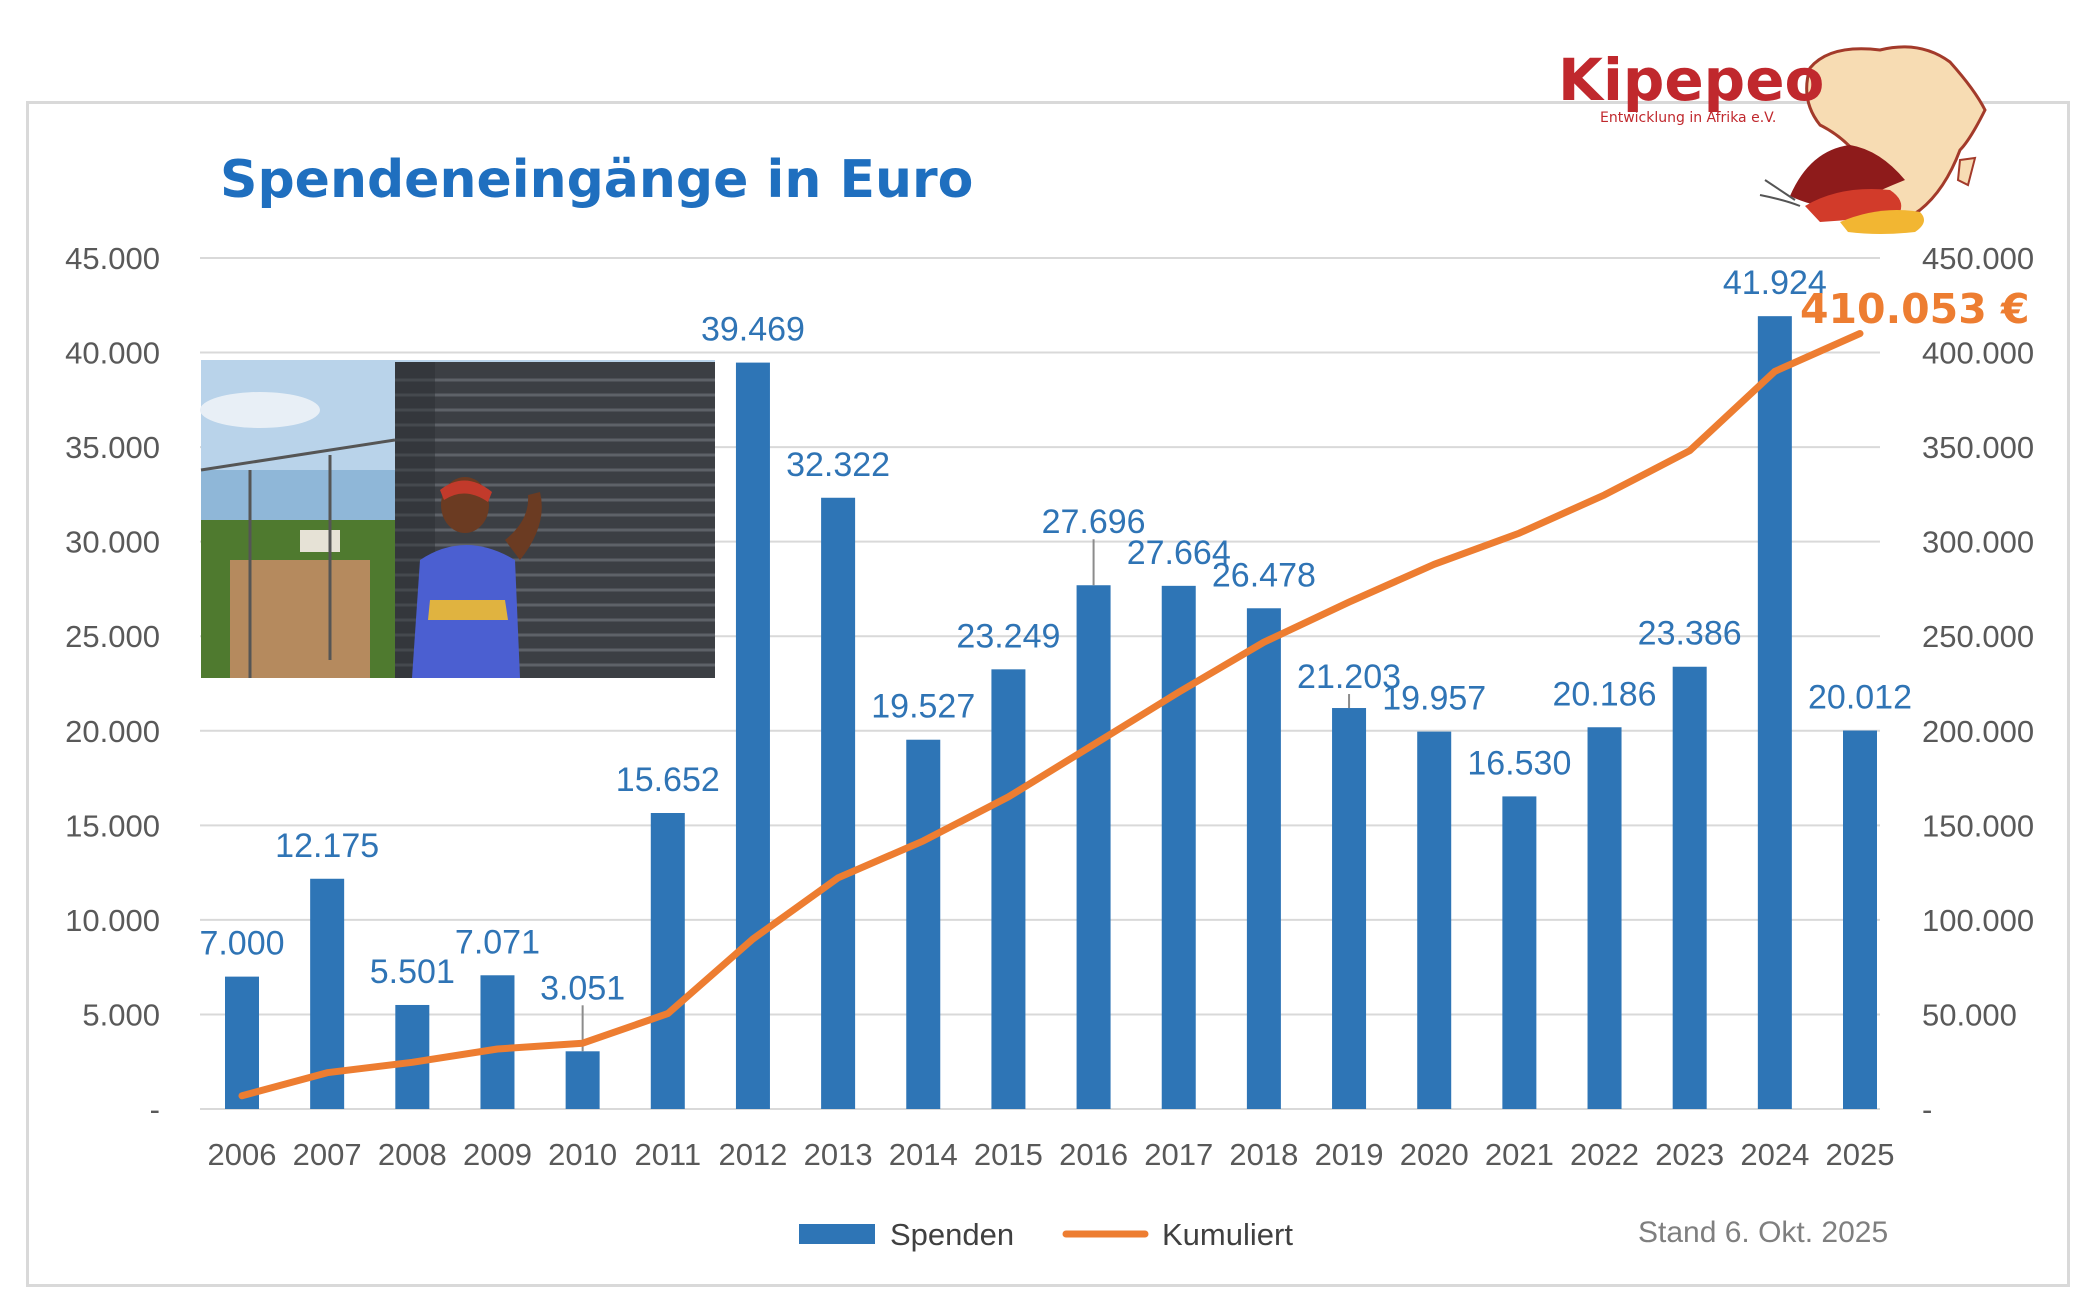 The image size is (2074, 1296). Describe the element at coordinates (1093, 1154) in the screenshot. I see `x-tick-label: 2016` at that location.